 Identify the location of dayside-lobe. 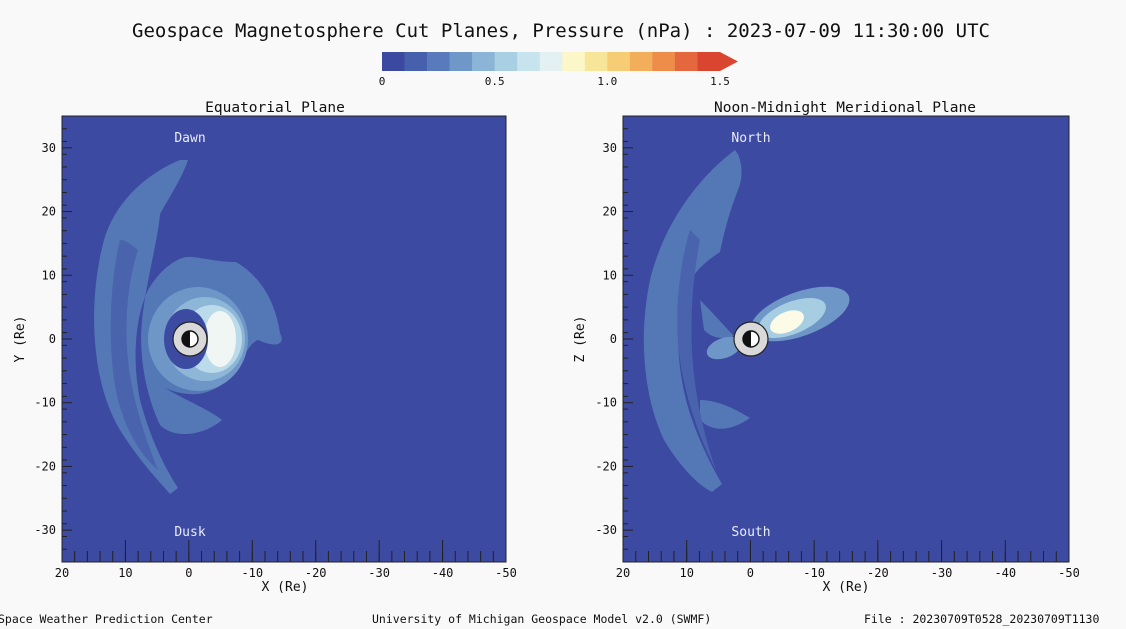
(724, 348).